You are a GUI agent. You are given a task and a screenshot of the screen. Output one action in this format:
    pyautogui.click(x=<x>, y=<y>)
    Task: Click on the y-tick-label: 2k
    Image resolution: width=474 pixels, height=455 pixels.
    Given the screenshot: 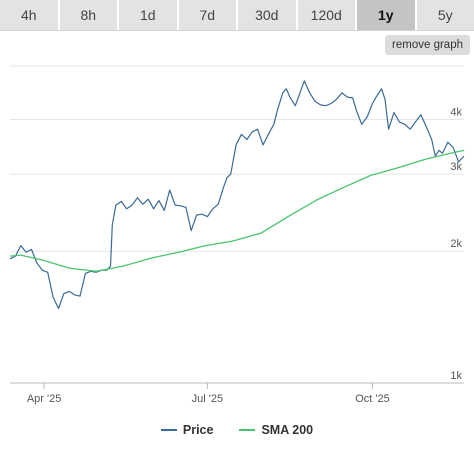 What is the action you would take?
    pyautogui.click(x=456, y=244)
    